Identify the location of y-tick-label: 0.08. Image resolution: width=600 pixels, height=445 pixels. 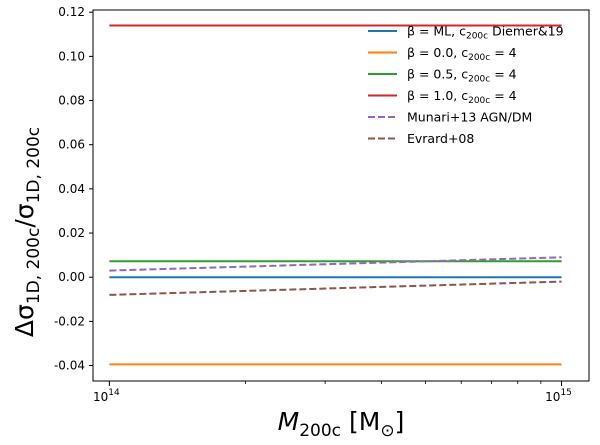
(71, 101).